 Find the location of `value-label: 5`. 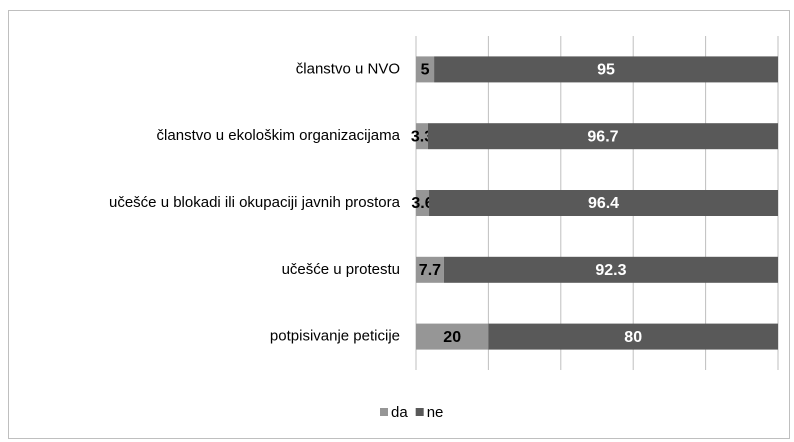

value-label: 5 is located at coordinates (425, 70).